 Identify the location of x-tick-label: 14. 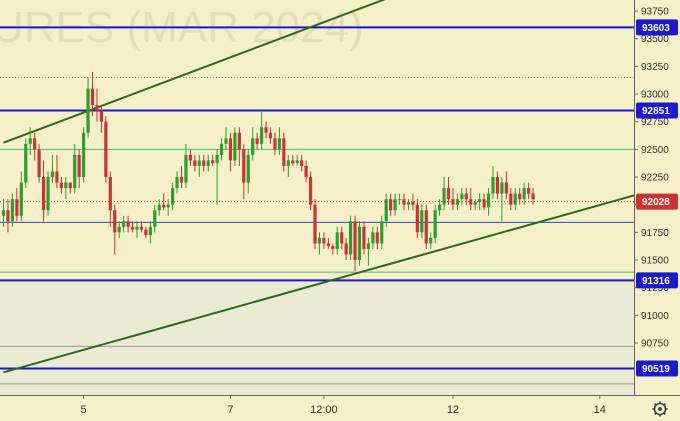
(600, 410).